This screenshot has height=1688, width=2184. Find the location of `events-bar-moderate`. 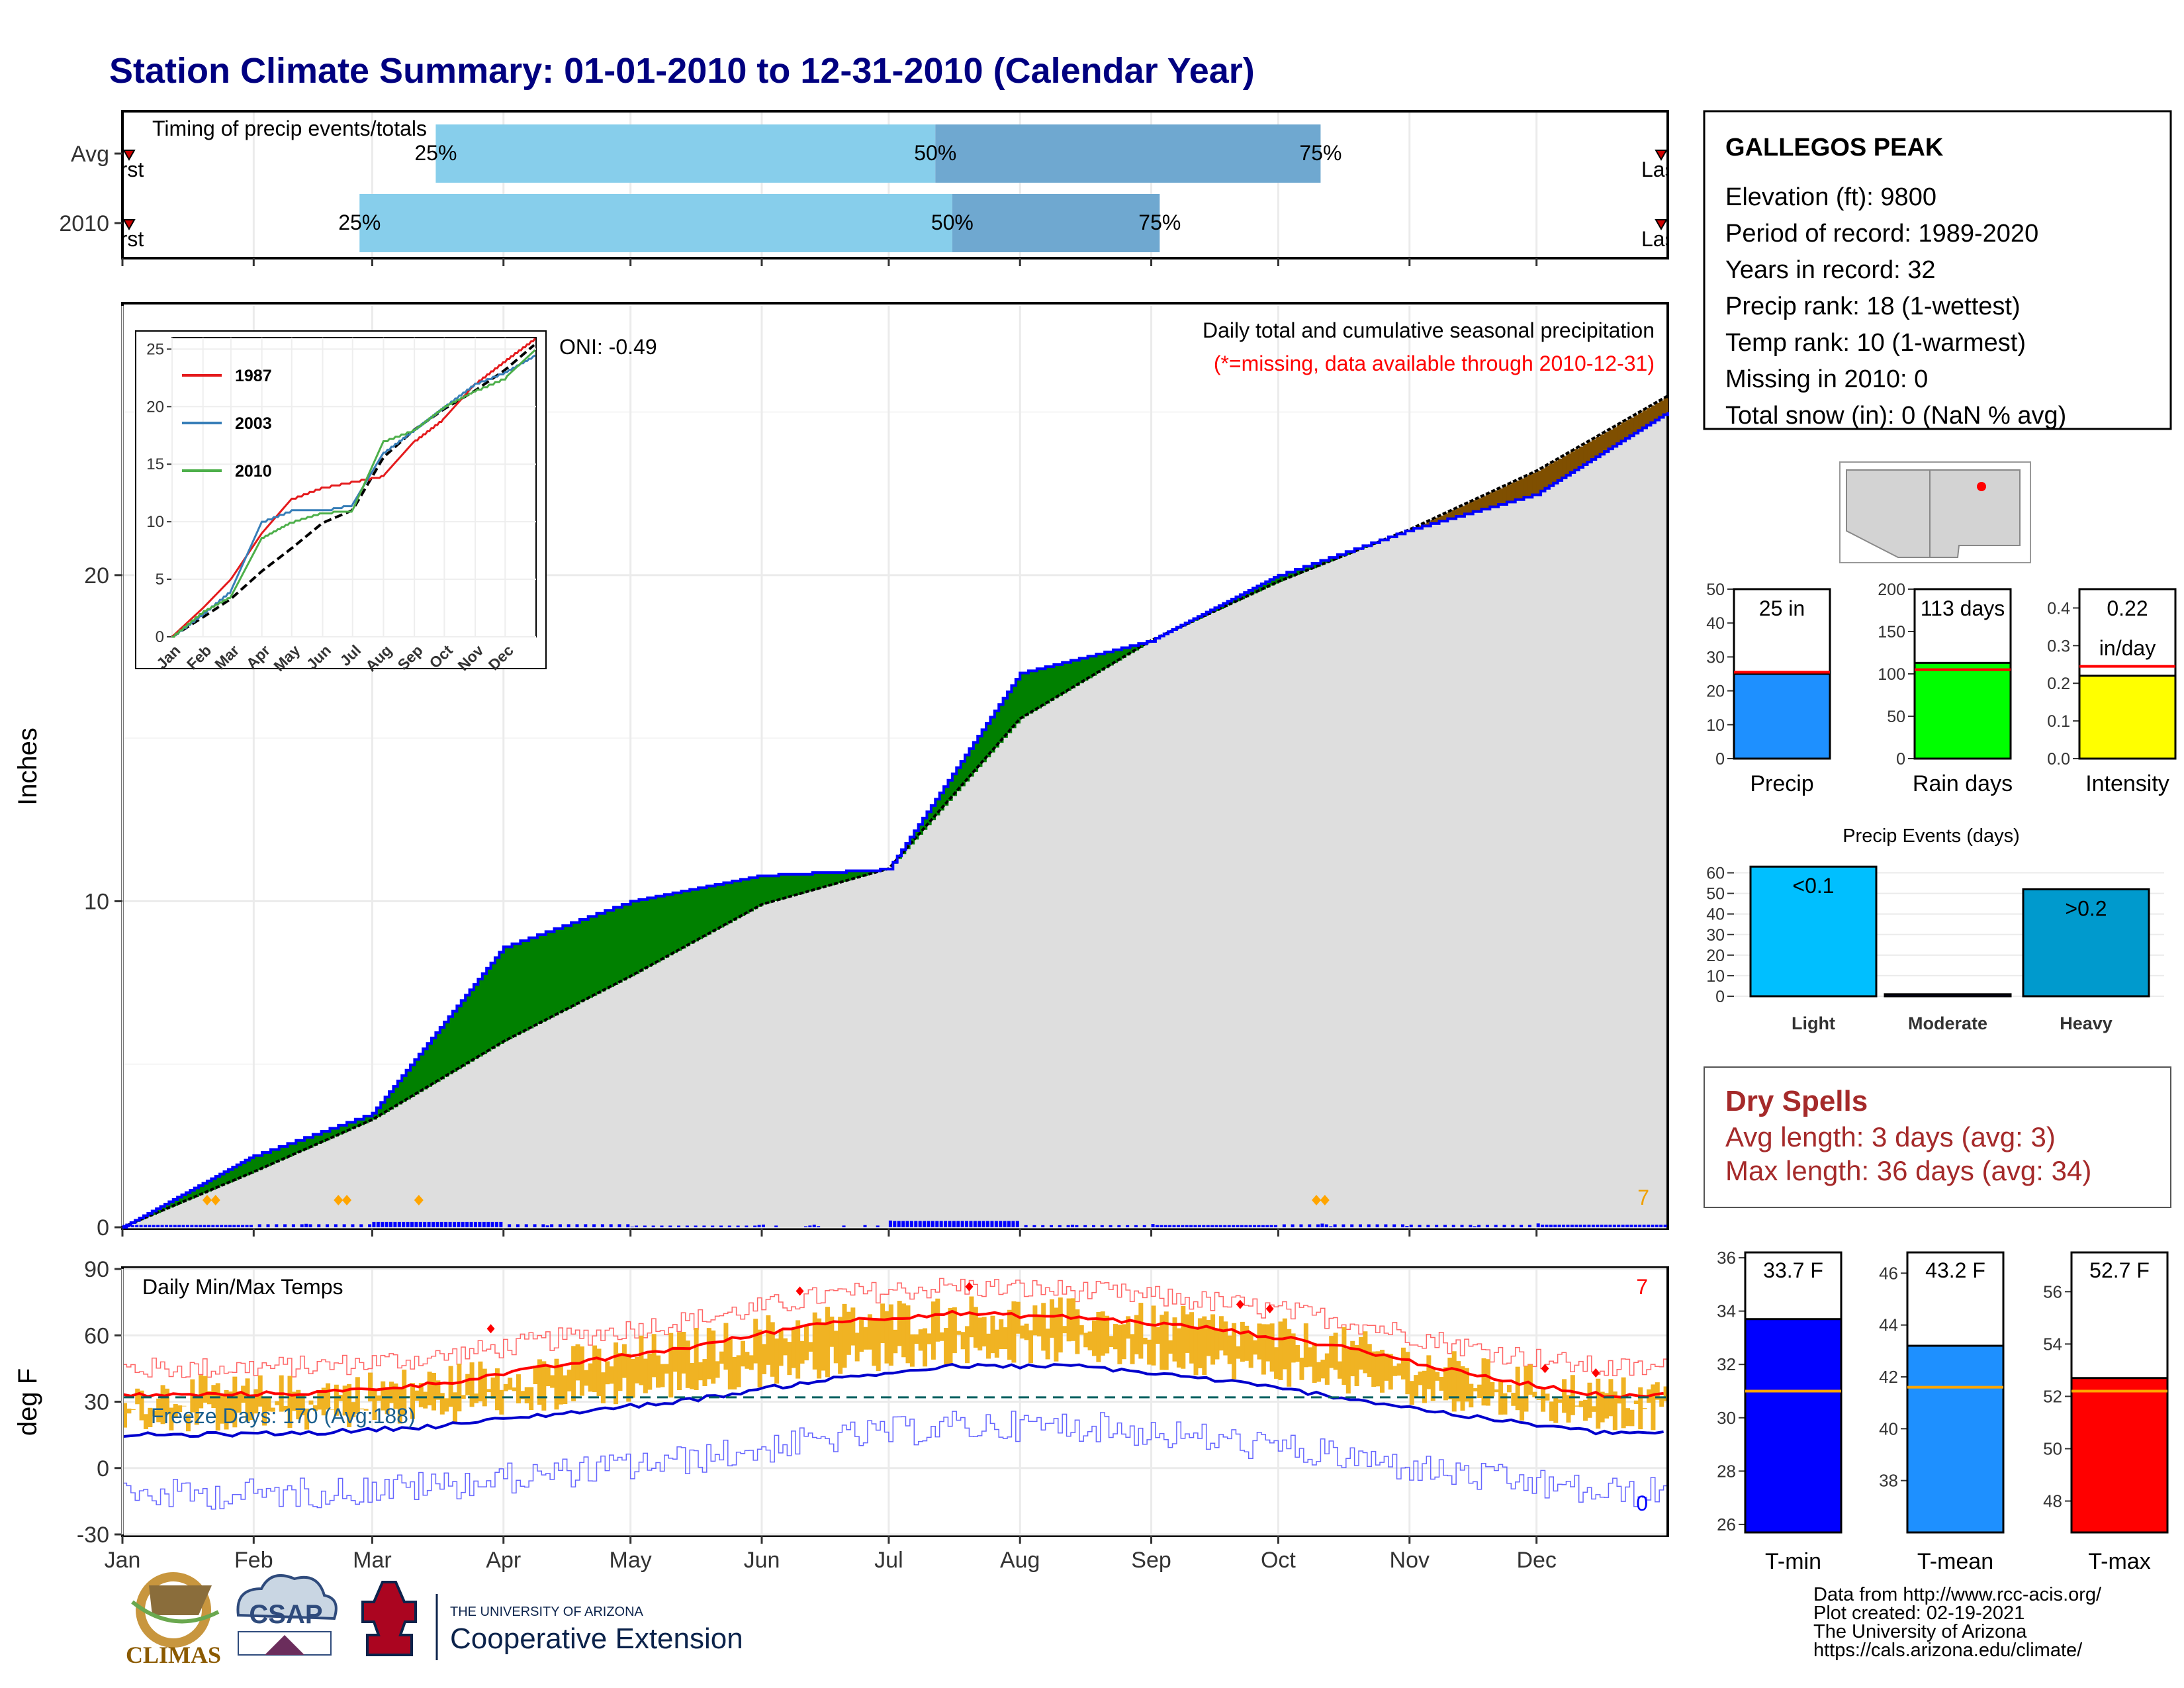

events-bar-moderate is located at coordinates (1948, 995).